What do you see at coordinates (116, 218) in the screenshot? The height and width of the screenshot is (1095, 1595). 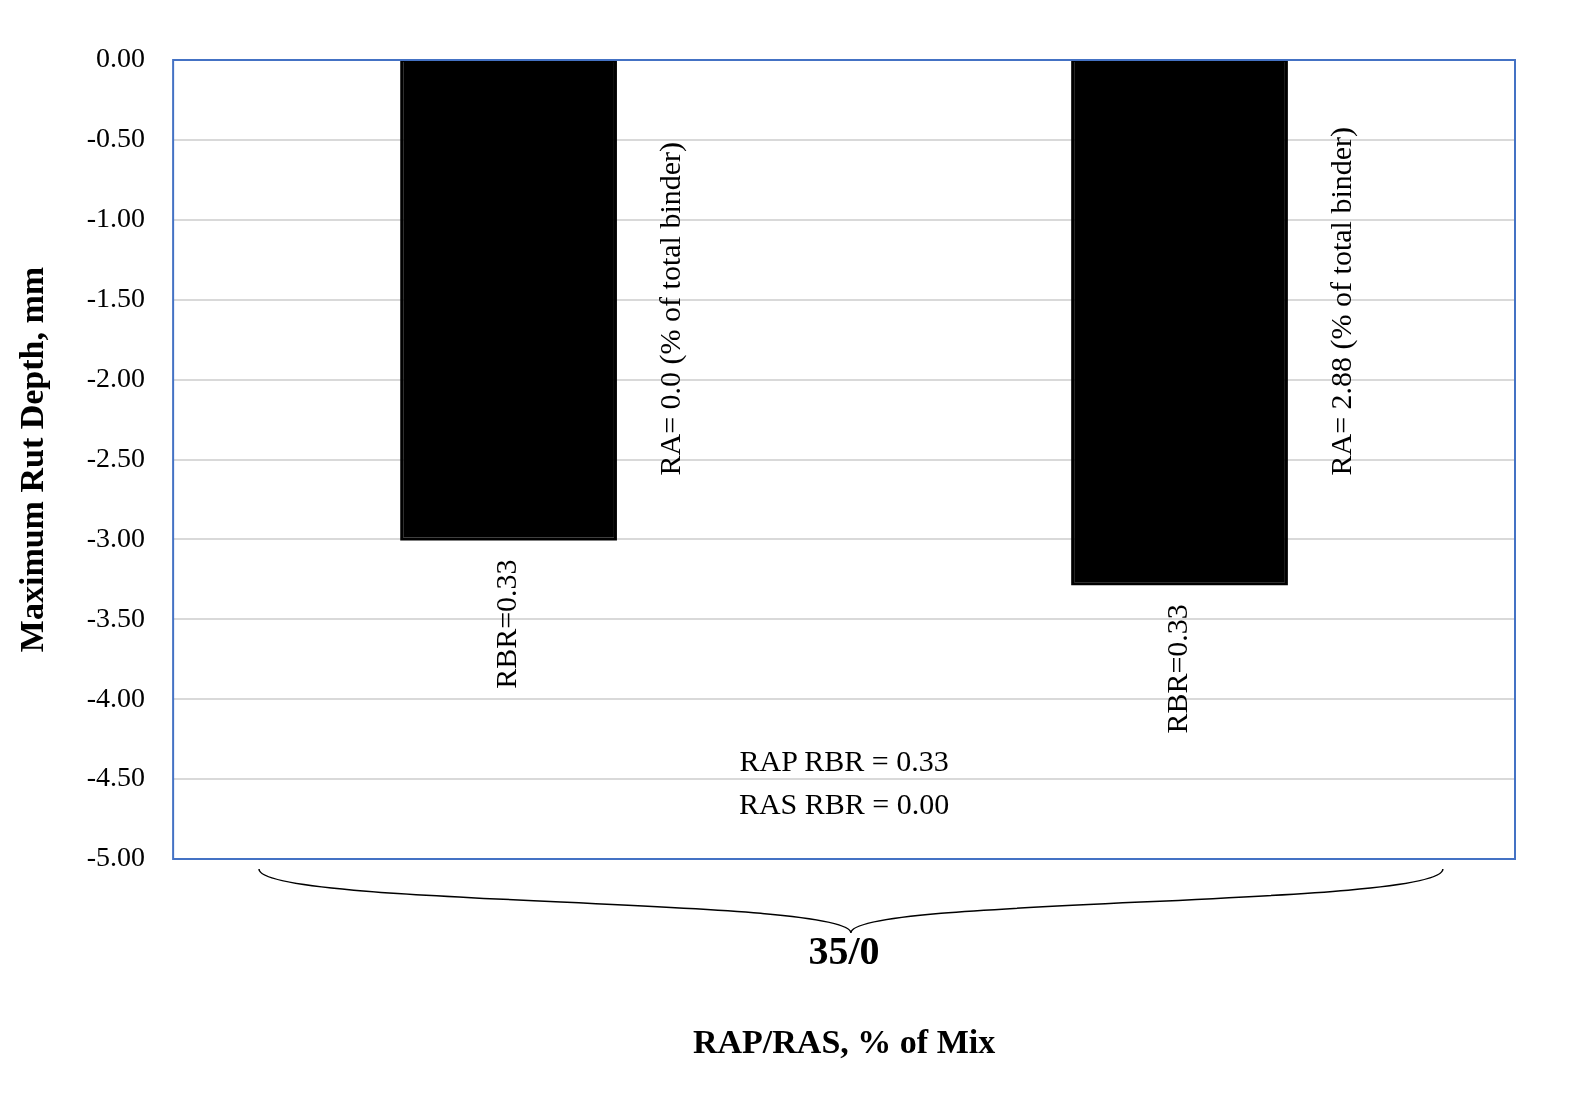 I see `y-tick-label: -1.00` at bounding box center [116, 218].